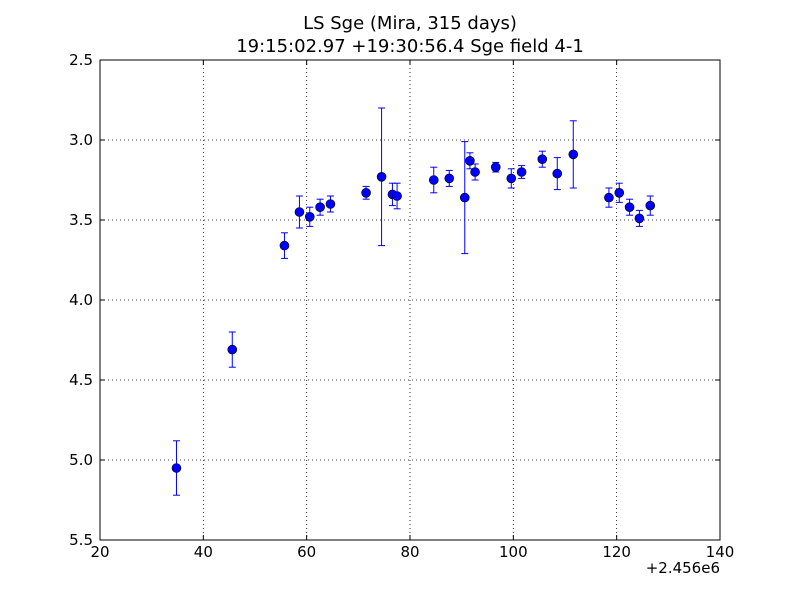 The image size is (800, 600). What do you see at coordinates (410, 23) in the screenshot?
I see `chart-title-line-1: LS Sge (Mira, 315 days)` at bounding box center [410, 23].